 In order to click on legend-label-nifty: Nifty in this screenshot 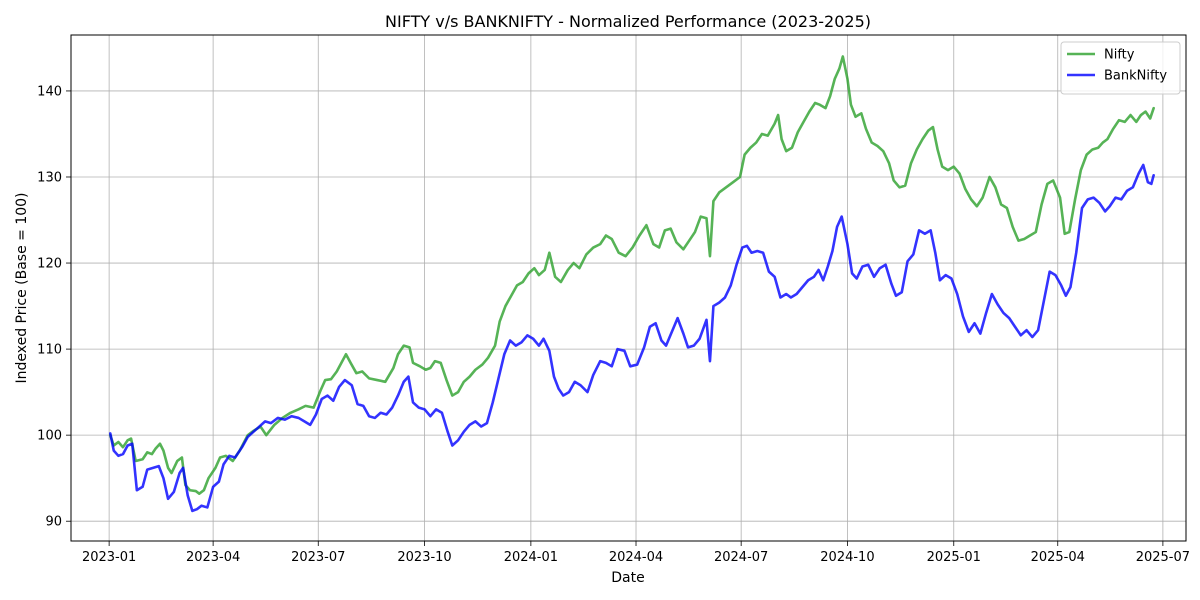, I will do `click(1119, 55)`.